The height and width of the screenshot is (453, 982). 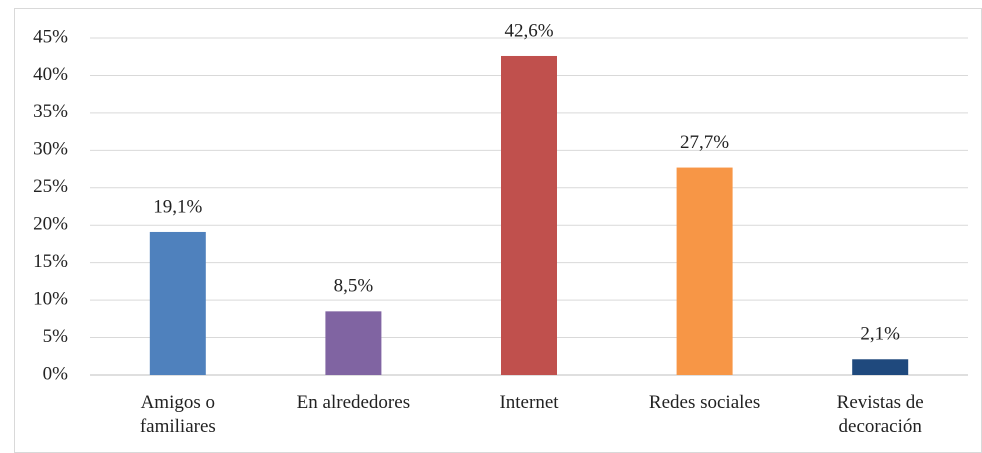 What do you see at coordinates (704, 402) in the screenshot?
I see `x-tick-label: Redes sociales` at bounding box center [704, 402].